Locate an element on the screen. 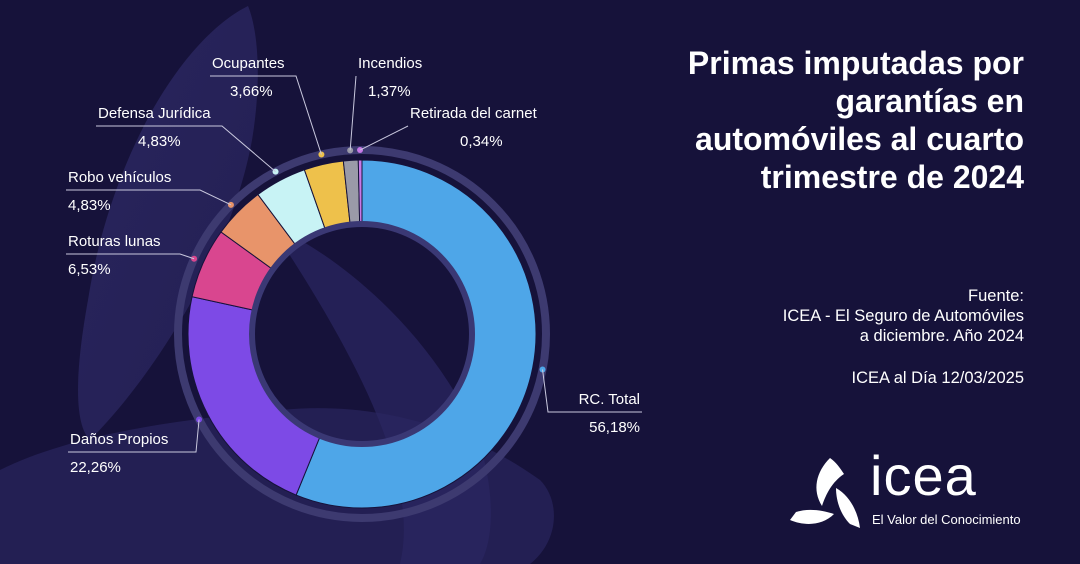 This screenshot has height=564, width=1080. callout-line-defensa-juridica is located at coordinates (186, 148).